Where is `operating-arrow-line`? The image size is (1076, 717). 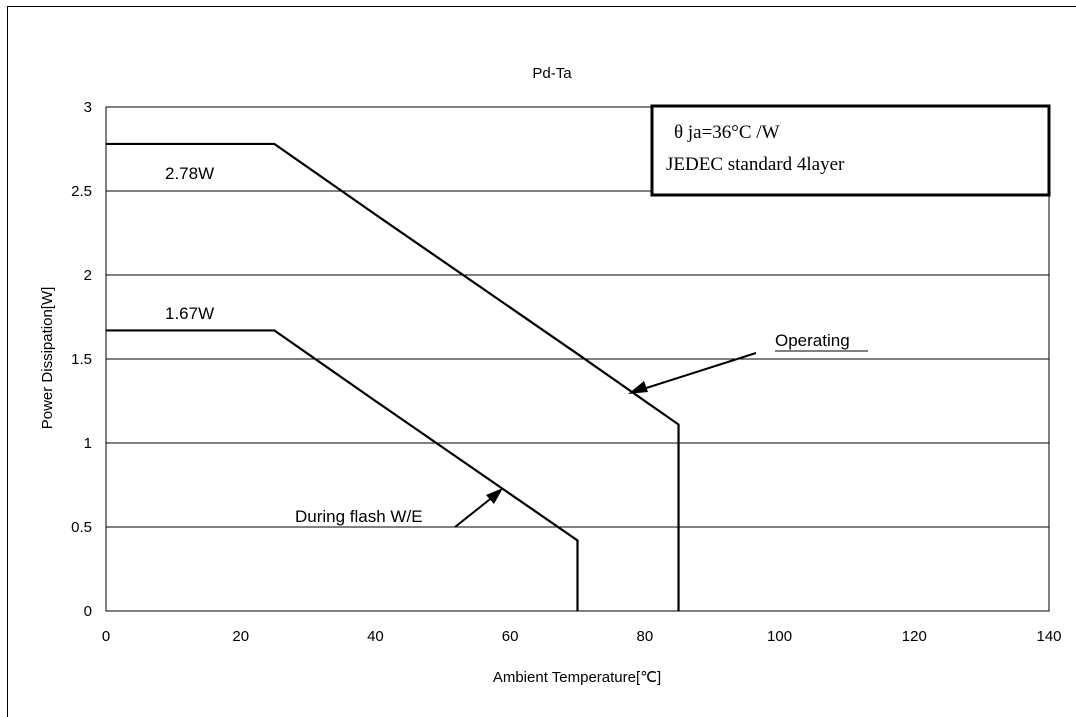
operating-arrow-line is located at coordinates (698, 371).